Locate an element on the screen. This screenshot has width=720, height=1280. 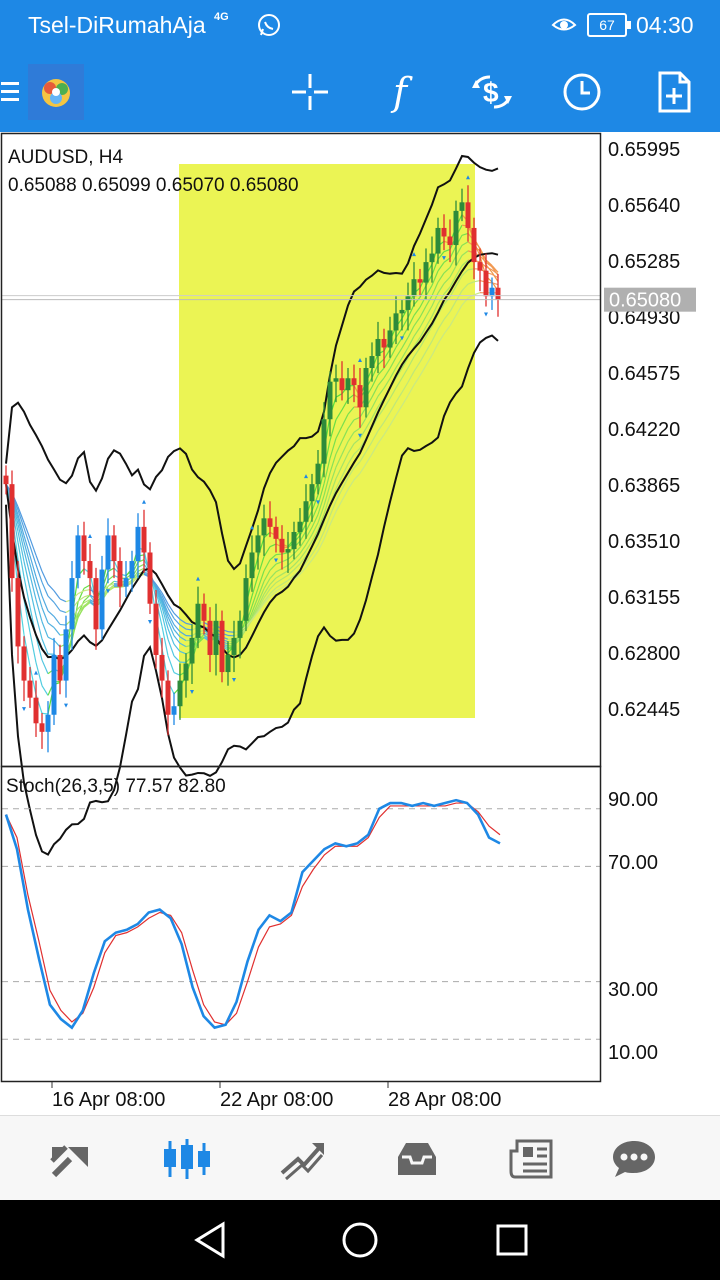
home-icon is located at coordinates (360, 1240).